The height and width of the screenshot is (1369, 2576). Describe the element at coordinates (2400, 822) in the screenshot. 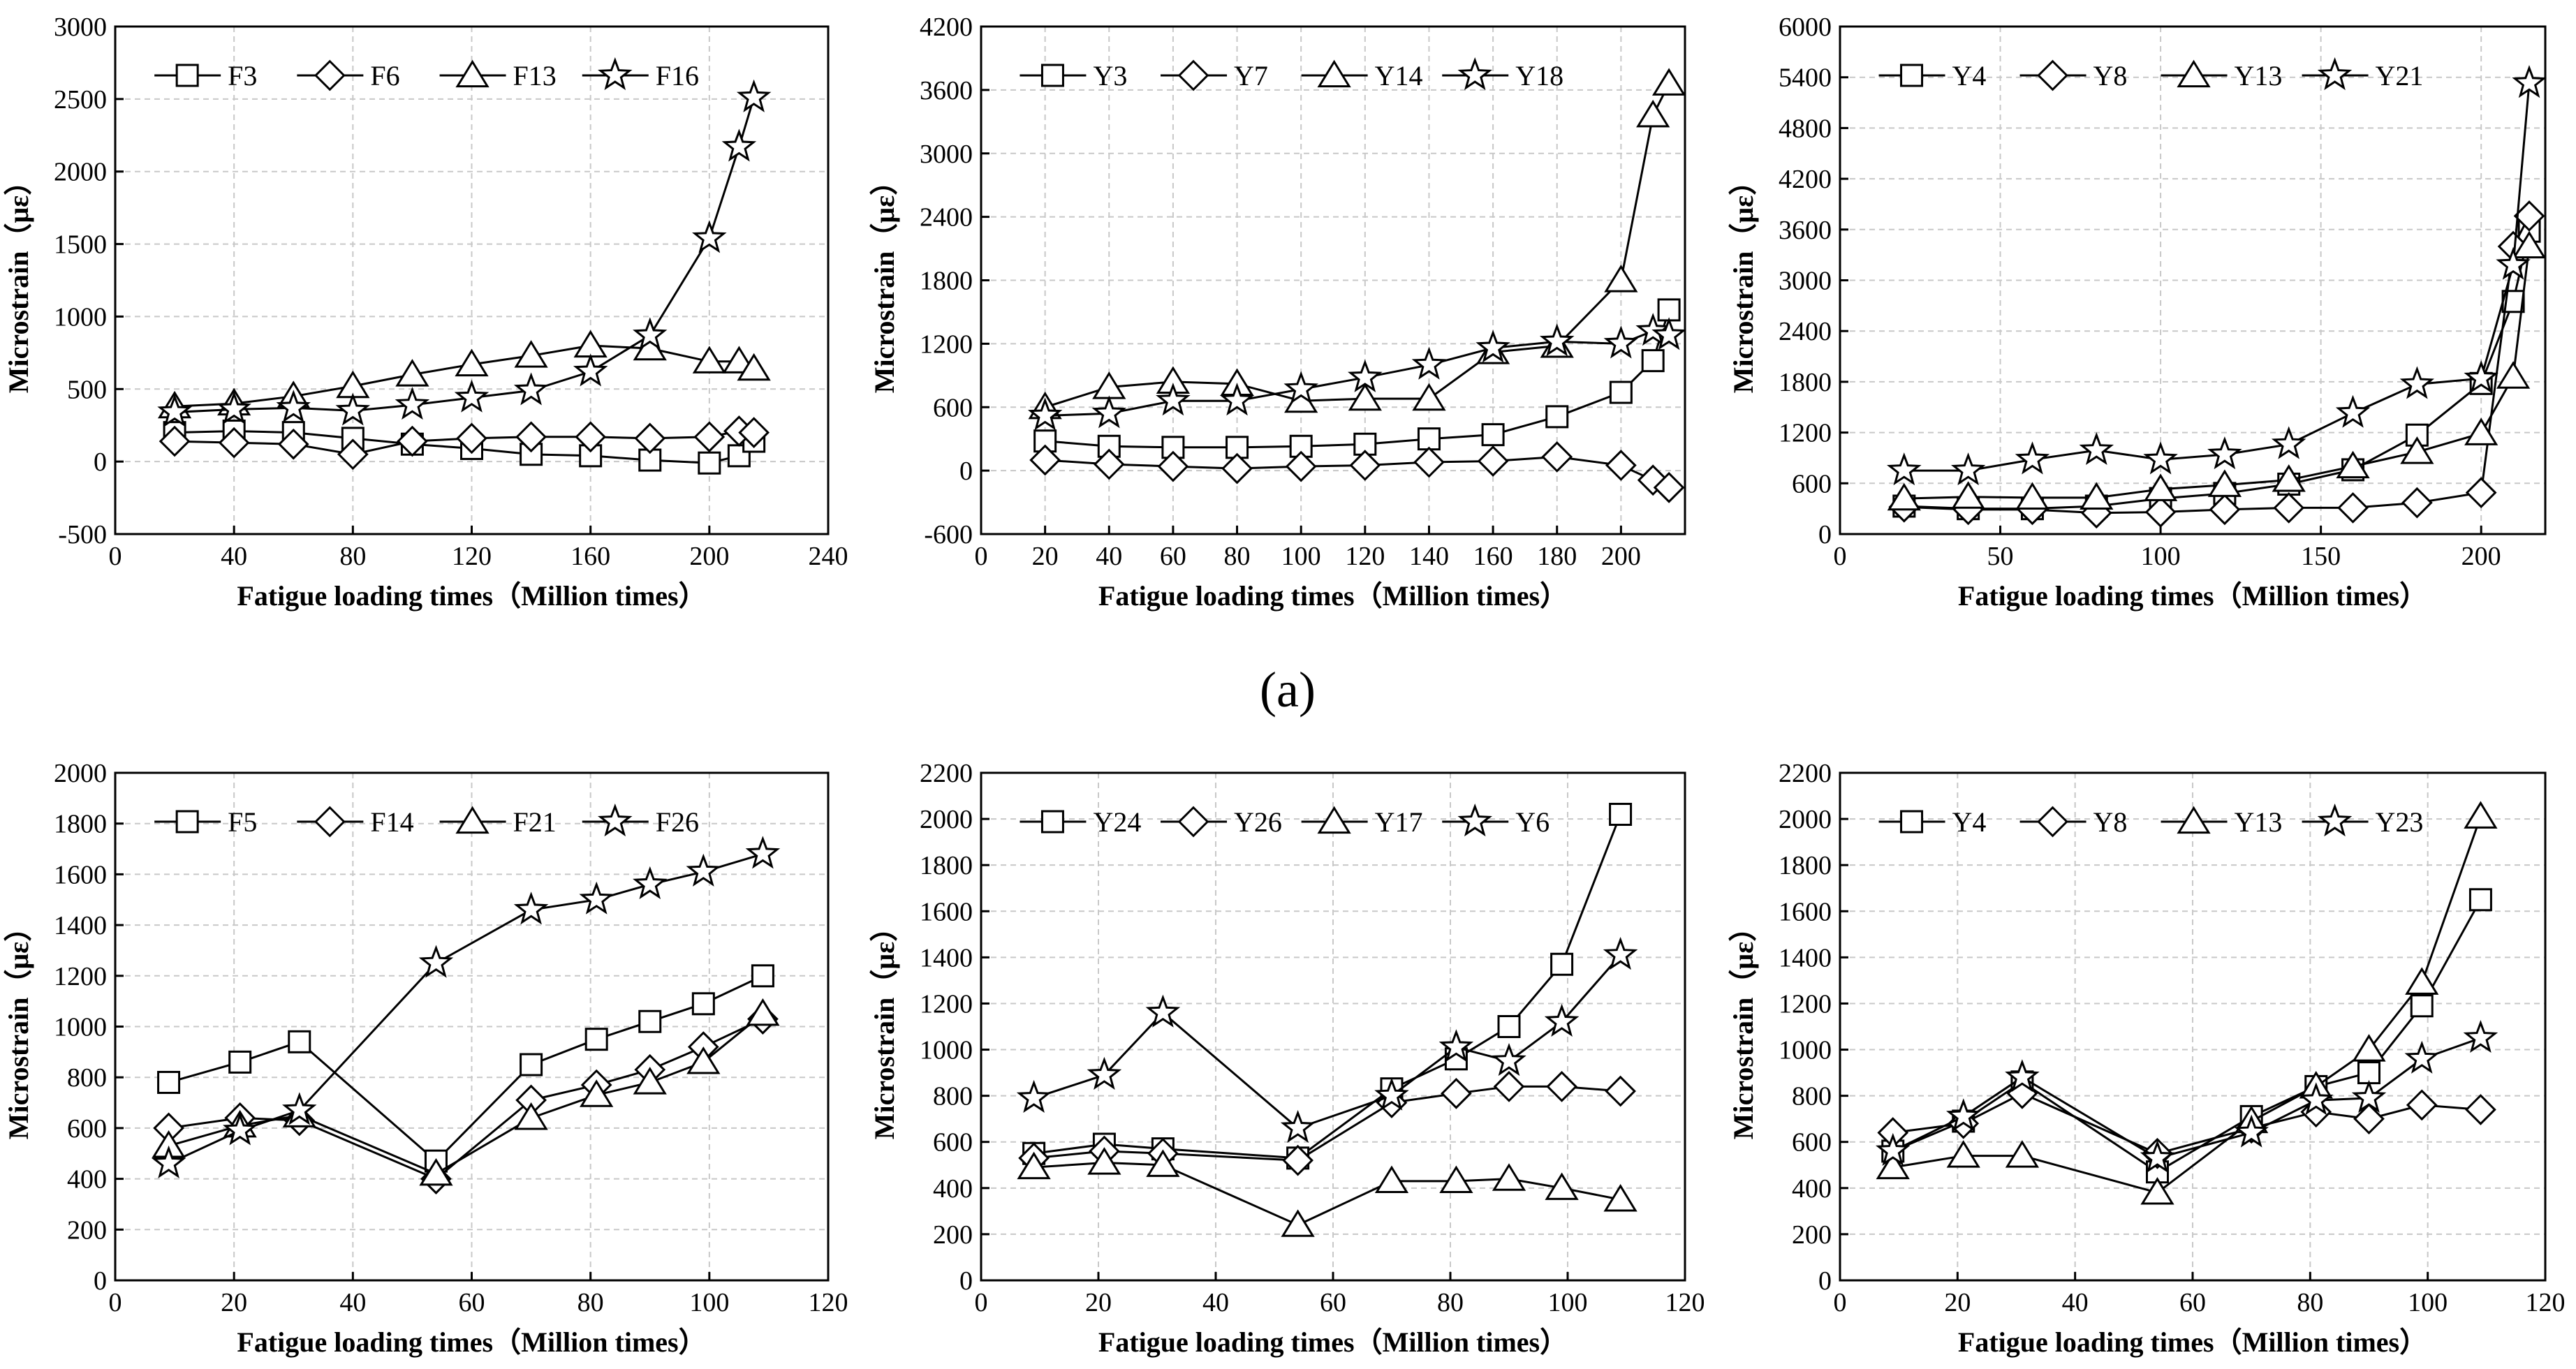

I see `legend-label: Y23` at that location.